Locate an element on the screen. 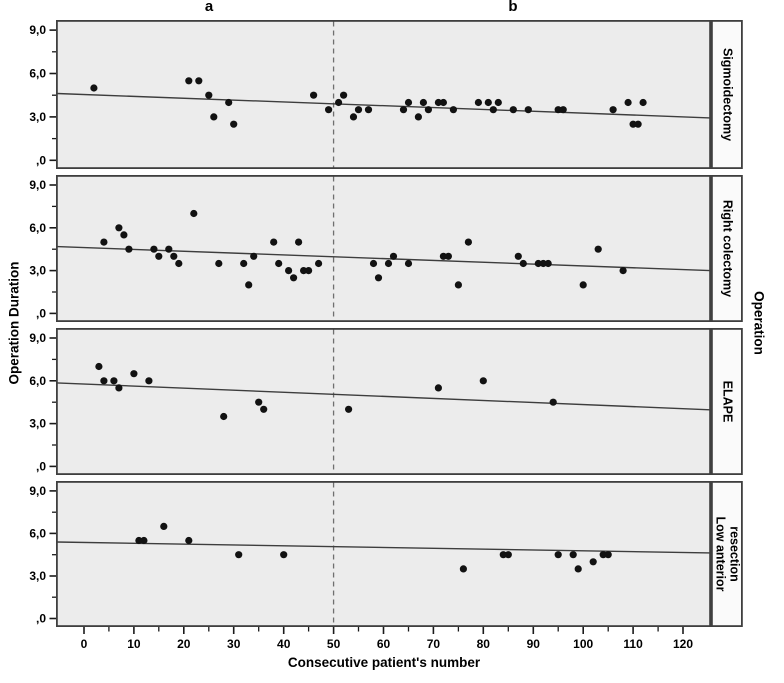  y-axis-tick-label: 6,0 is located at coordinates (37, 533).